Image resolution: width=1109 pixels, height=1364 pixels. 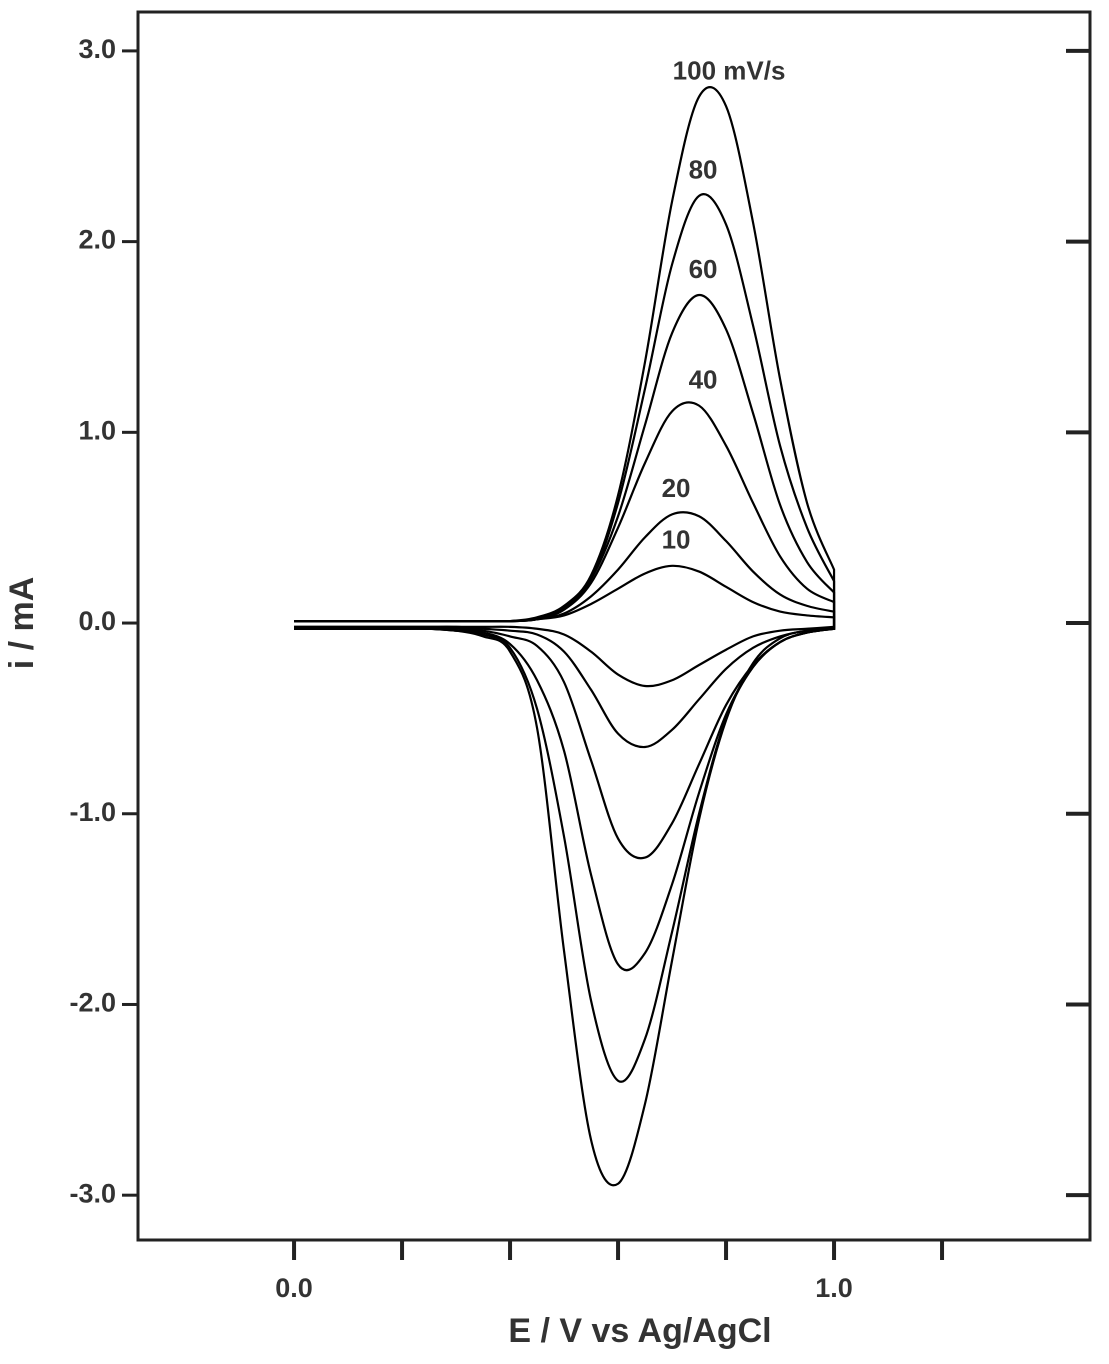 What do you see at coordinates (703, 269) in the screenshot?
I see `curve-label: 60` at bounding box center [703, 269].